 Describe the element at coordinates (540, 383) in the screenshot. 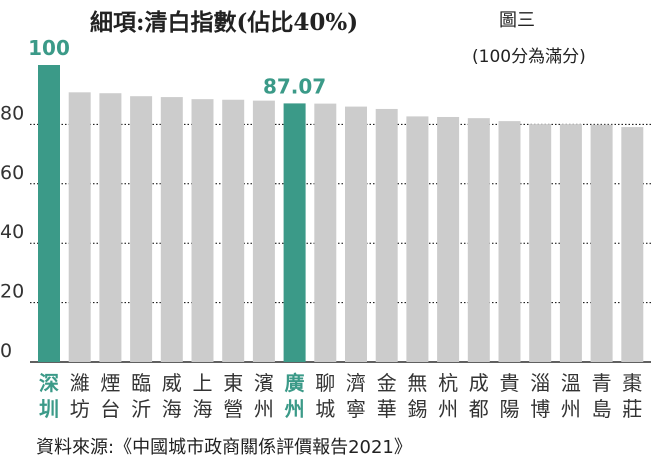

I see `x-tick-label: 淄` at that location.